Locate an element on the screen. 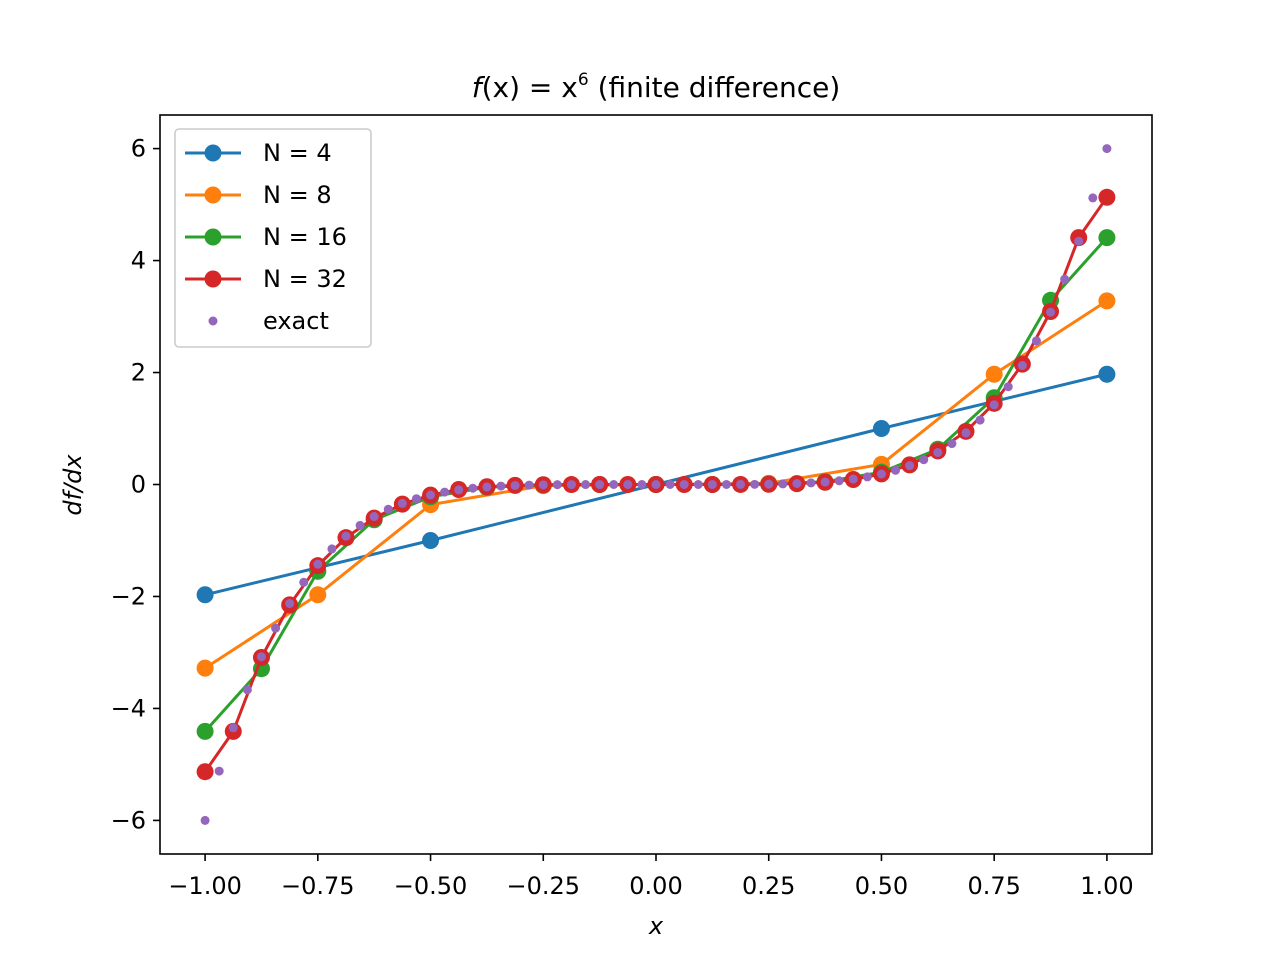 The image size is (1280, 960). legend-item: N = 16 is located at coordinates (266, 237).